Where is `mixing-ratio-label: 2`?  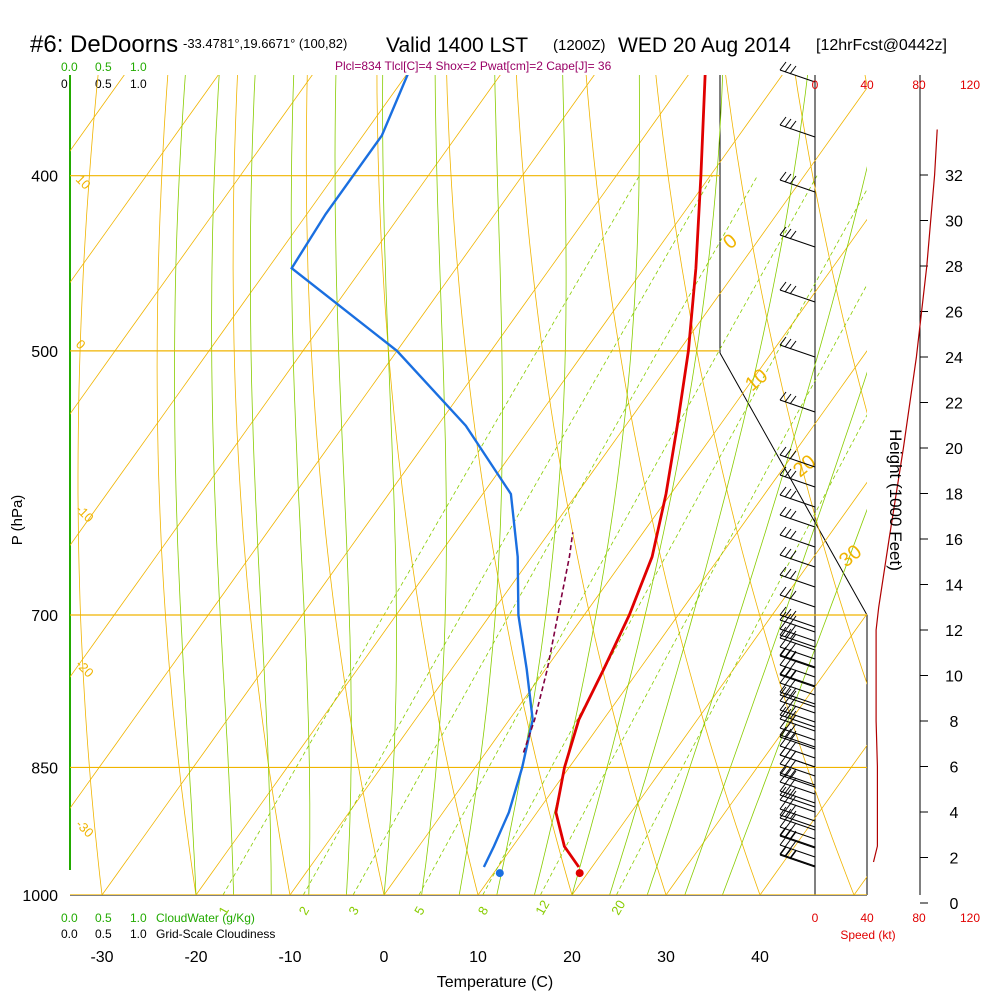 mixing-ratio-label: 2 is located at coordinates (304, 911).